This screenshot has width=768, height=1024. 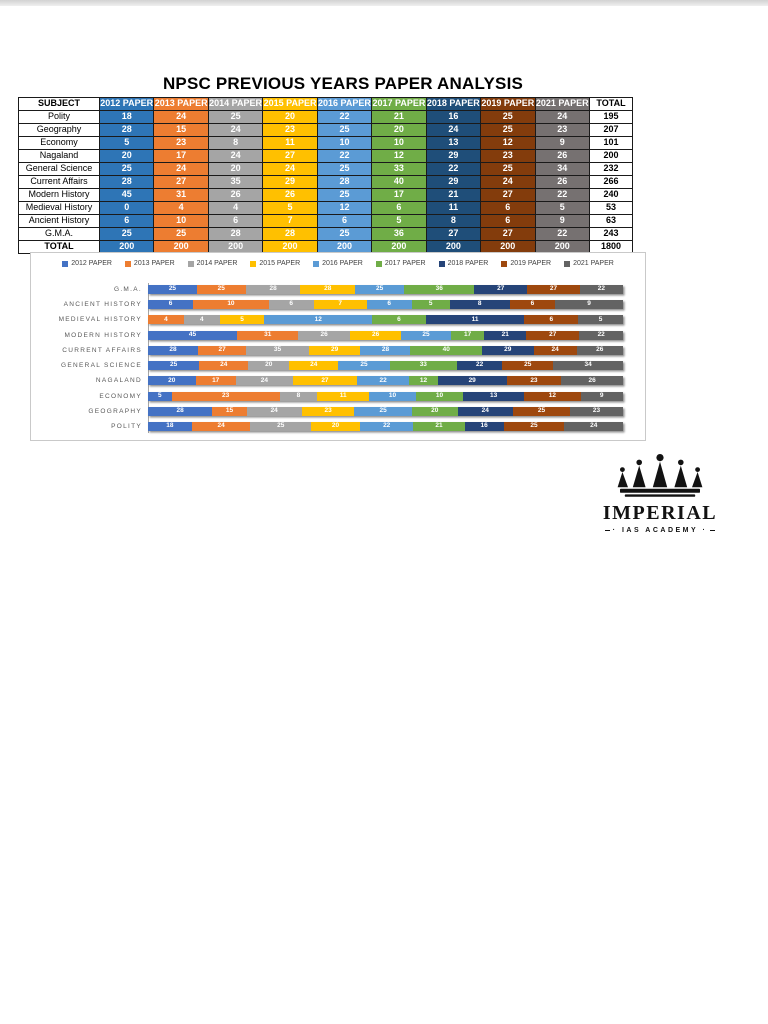 What do you see at coordinates (290, 247) in the screenshot?
I see `value-cell: 200` at bounding box center [290, 247].